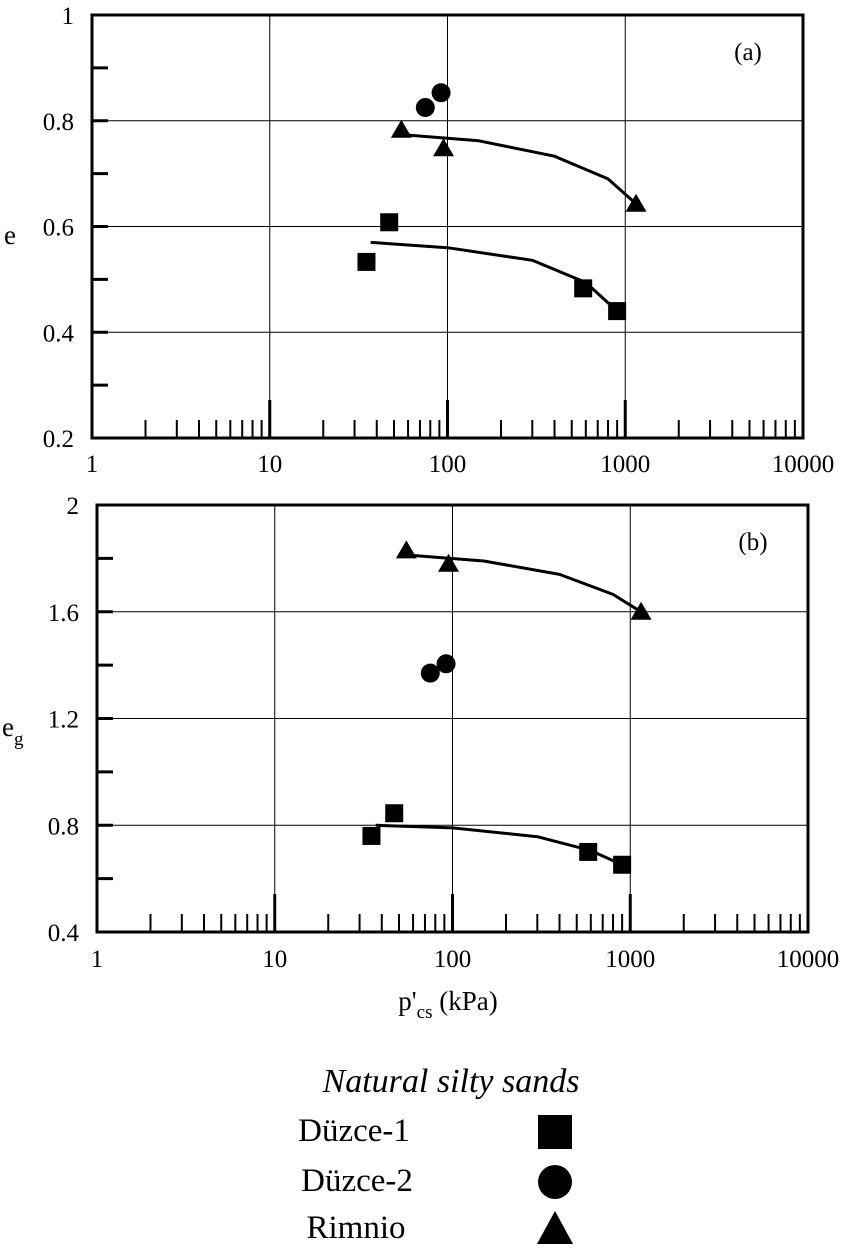  Describe the element at coordinates (68, 16) in the screenshot. I see `y-tick-label: 1` at that location.